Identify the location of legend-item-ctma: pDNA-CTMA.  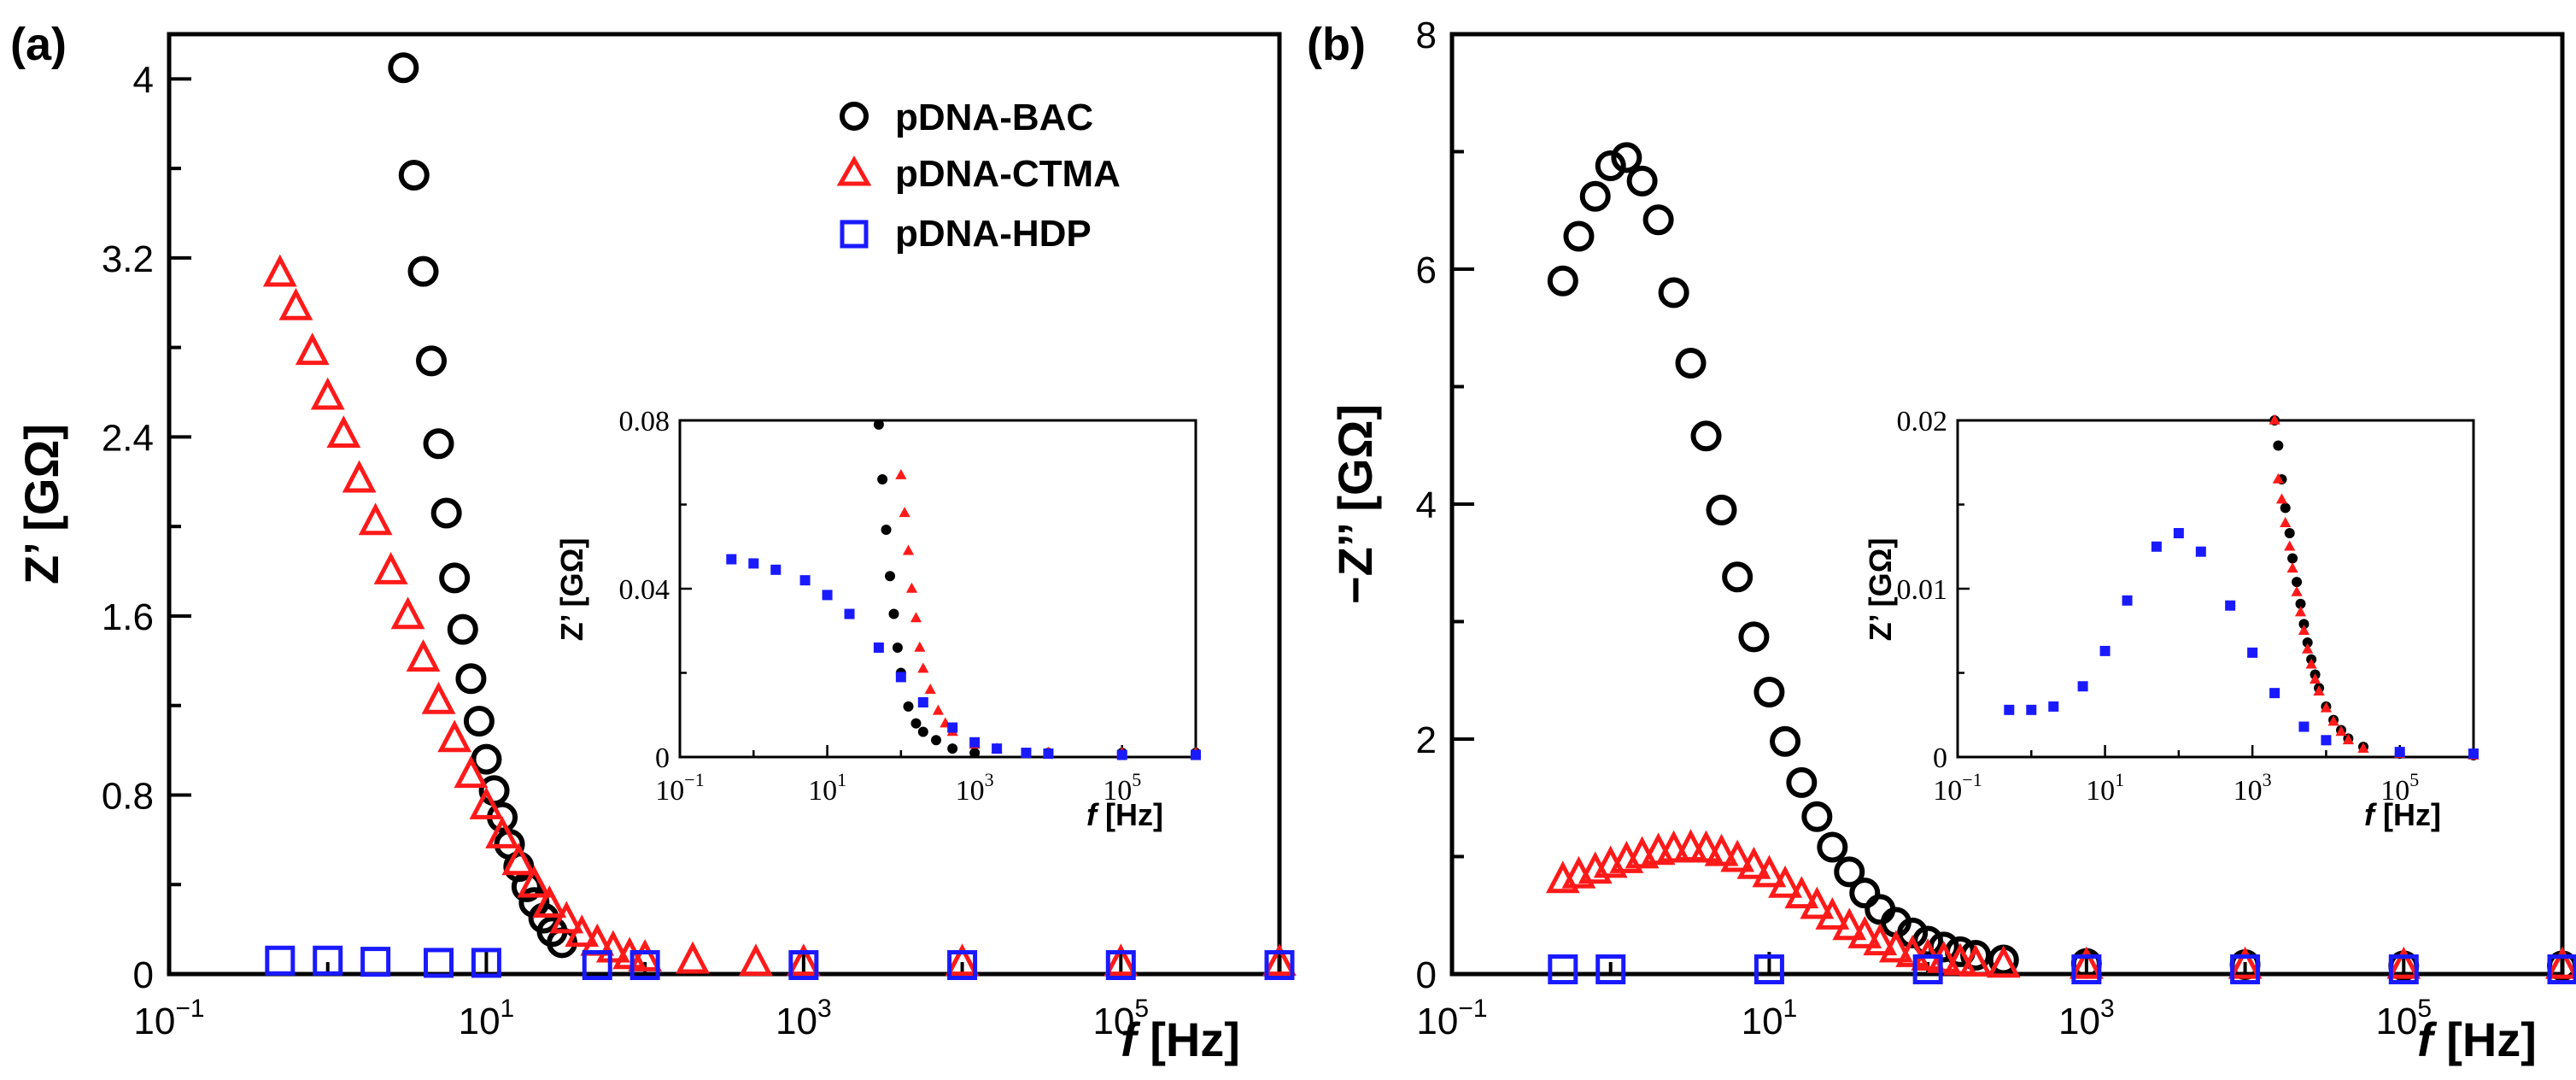
(978, 174).